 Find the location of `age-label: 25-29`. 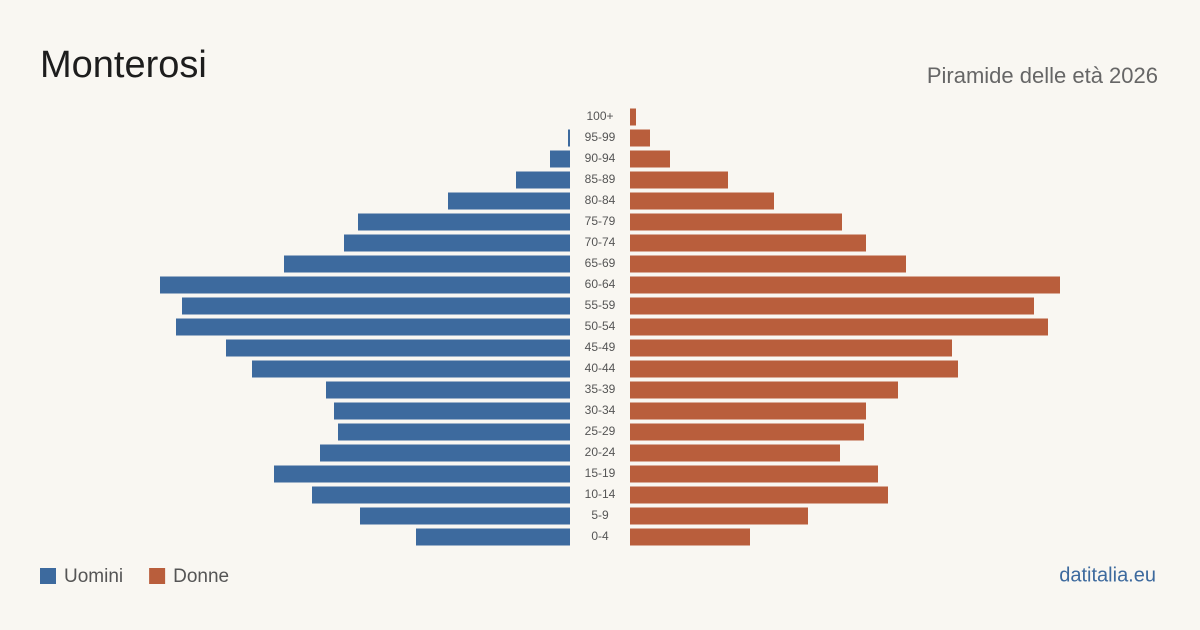

age-label: 25-29 is located at coordinates (600, 431).